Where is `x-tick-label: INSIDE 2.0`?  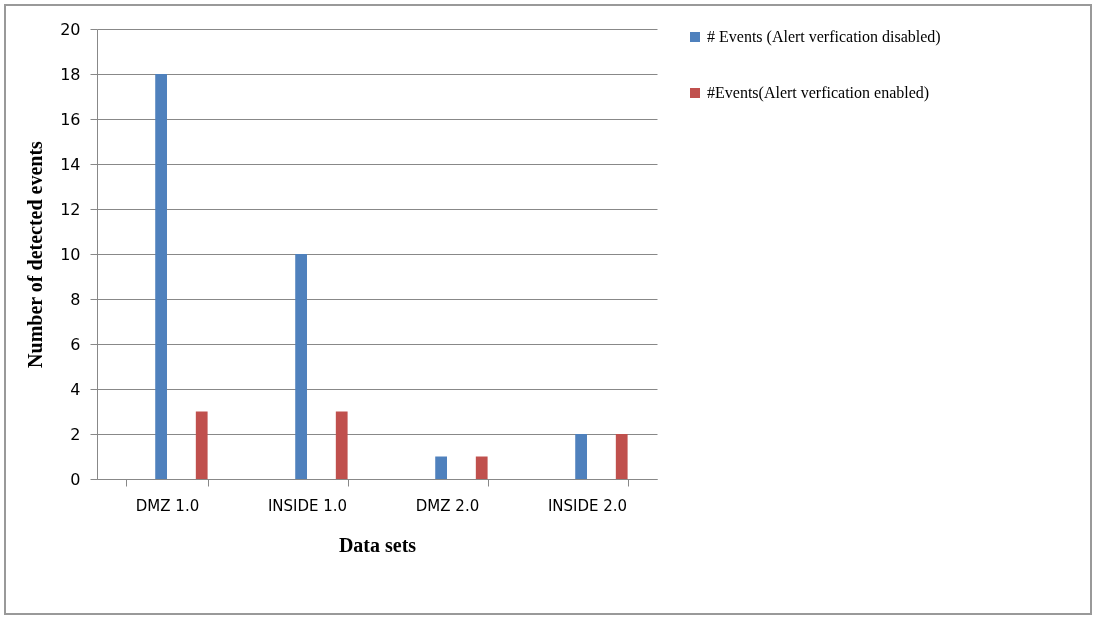 x-tick-label: INSIDE 2.0 is located at coordinates (587, 505).